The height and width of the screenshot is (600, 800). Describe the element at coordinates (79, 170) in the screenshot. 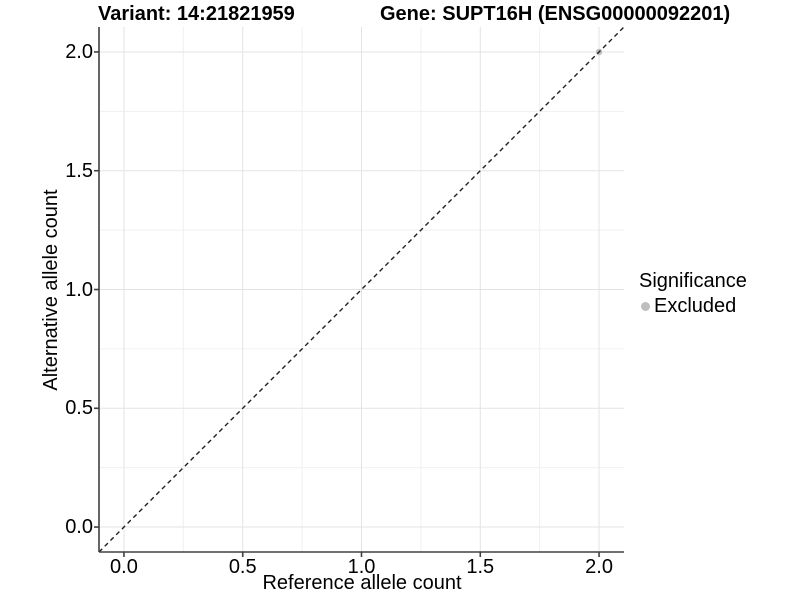

I see `y-tick-label: 1.5` at that location.